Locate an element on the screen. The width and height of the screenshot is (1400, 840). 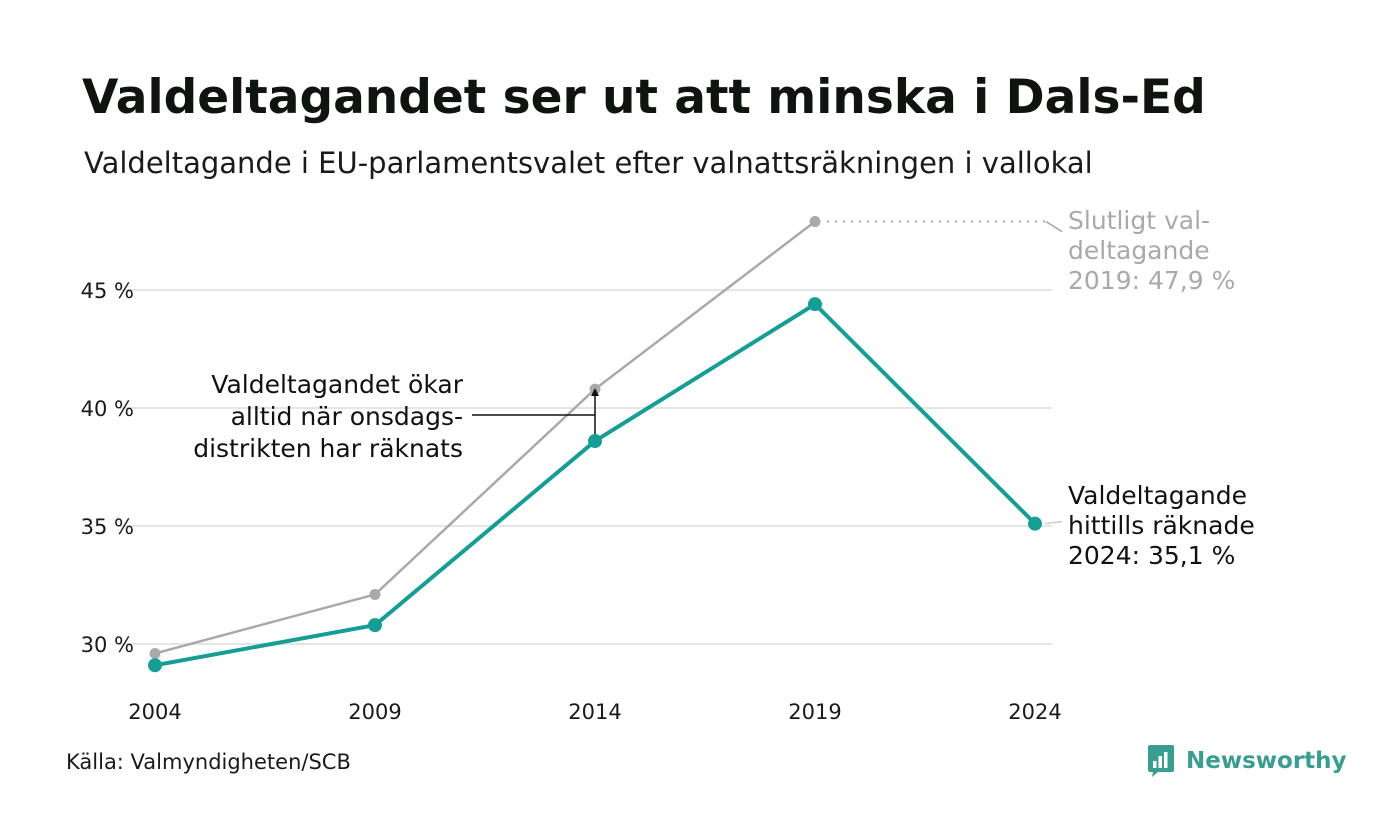
counted-leader is located at coordinates (1053, 522).